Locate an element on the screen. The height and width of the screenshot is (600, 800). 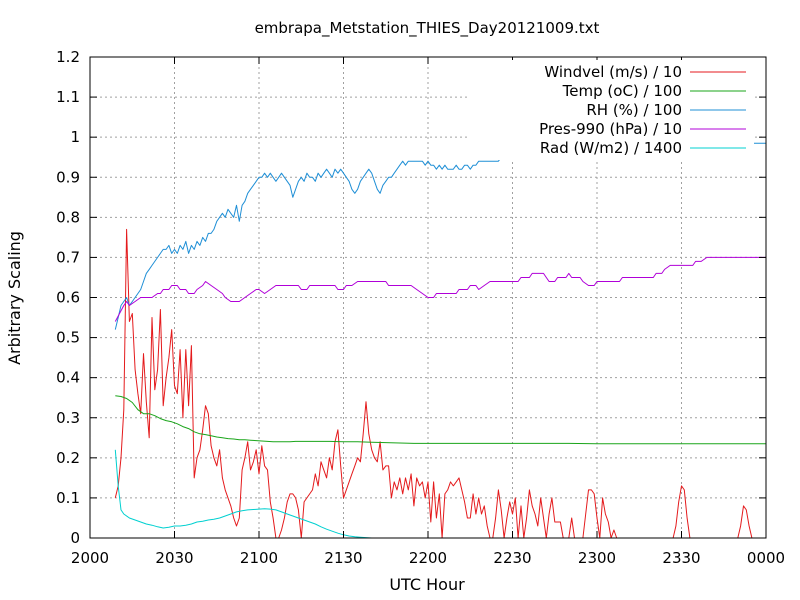
y-tick-label: 0.9 is located at coordinates (68, 177).